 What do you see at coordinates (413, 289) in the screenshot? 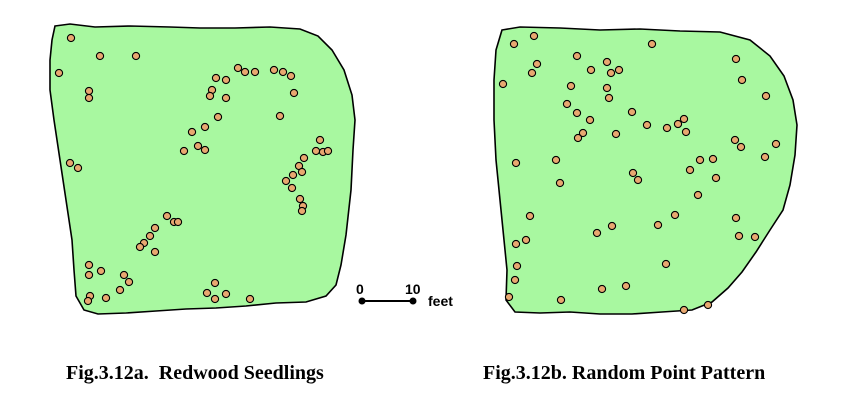
I see `scale-end-label: 10` at bounding box center [413, 289].